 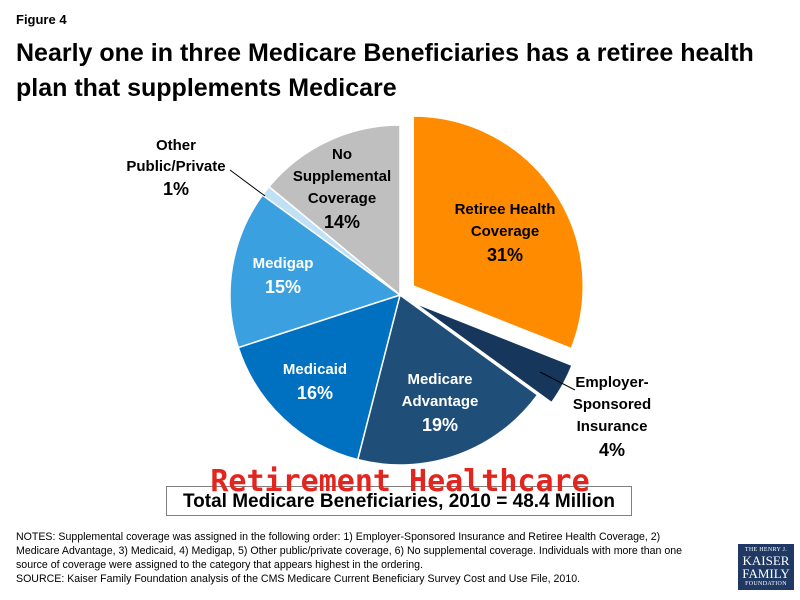 I want to click on pie-slice-medigap, so click(x=315, y=271).